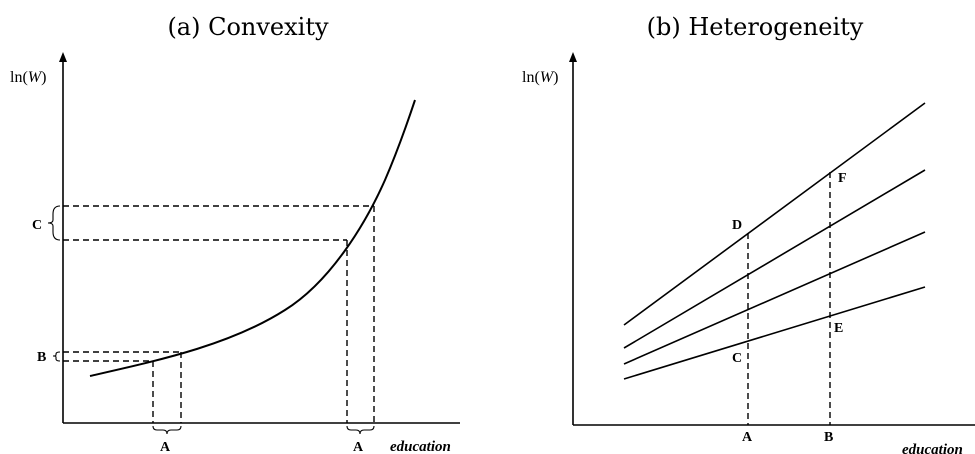 This screenshot has width=975, height=454. What do you see at coordinates (932, 448) in the screenshot?
I see `panel-b-xlabel: education` at bounding box center [932, 448].